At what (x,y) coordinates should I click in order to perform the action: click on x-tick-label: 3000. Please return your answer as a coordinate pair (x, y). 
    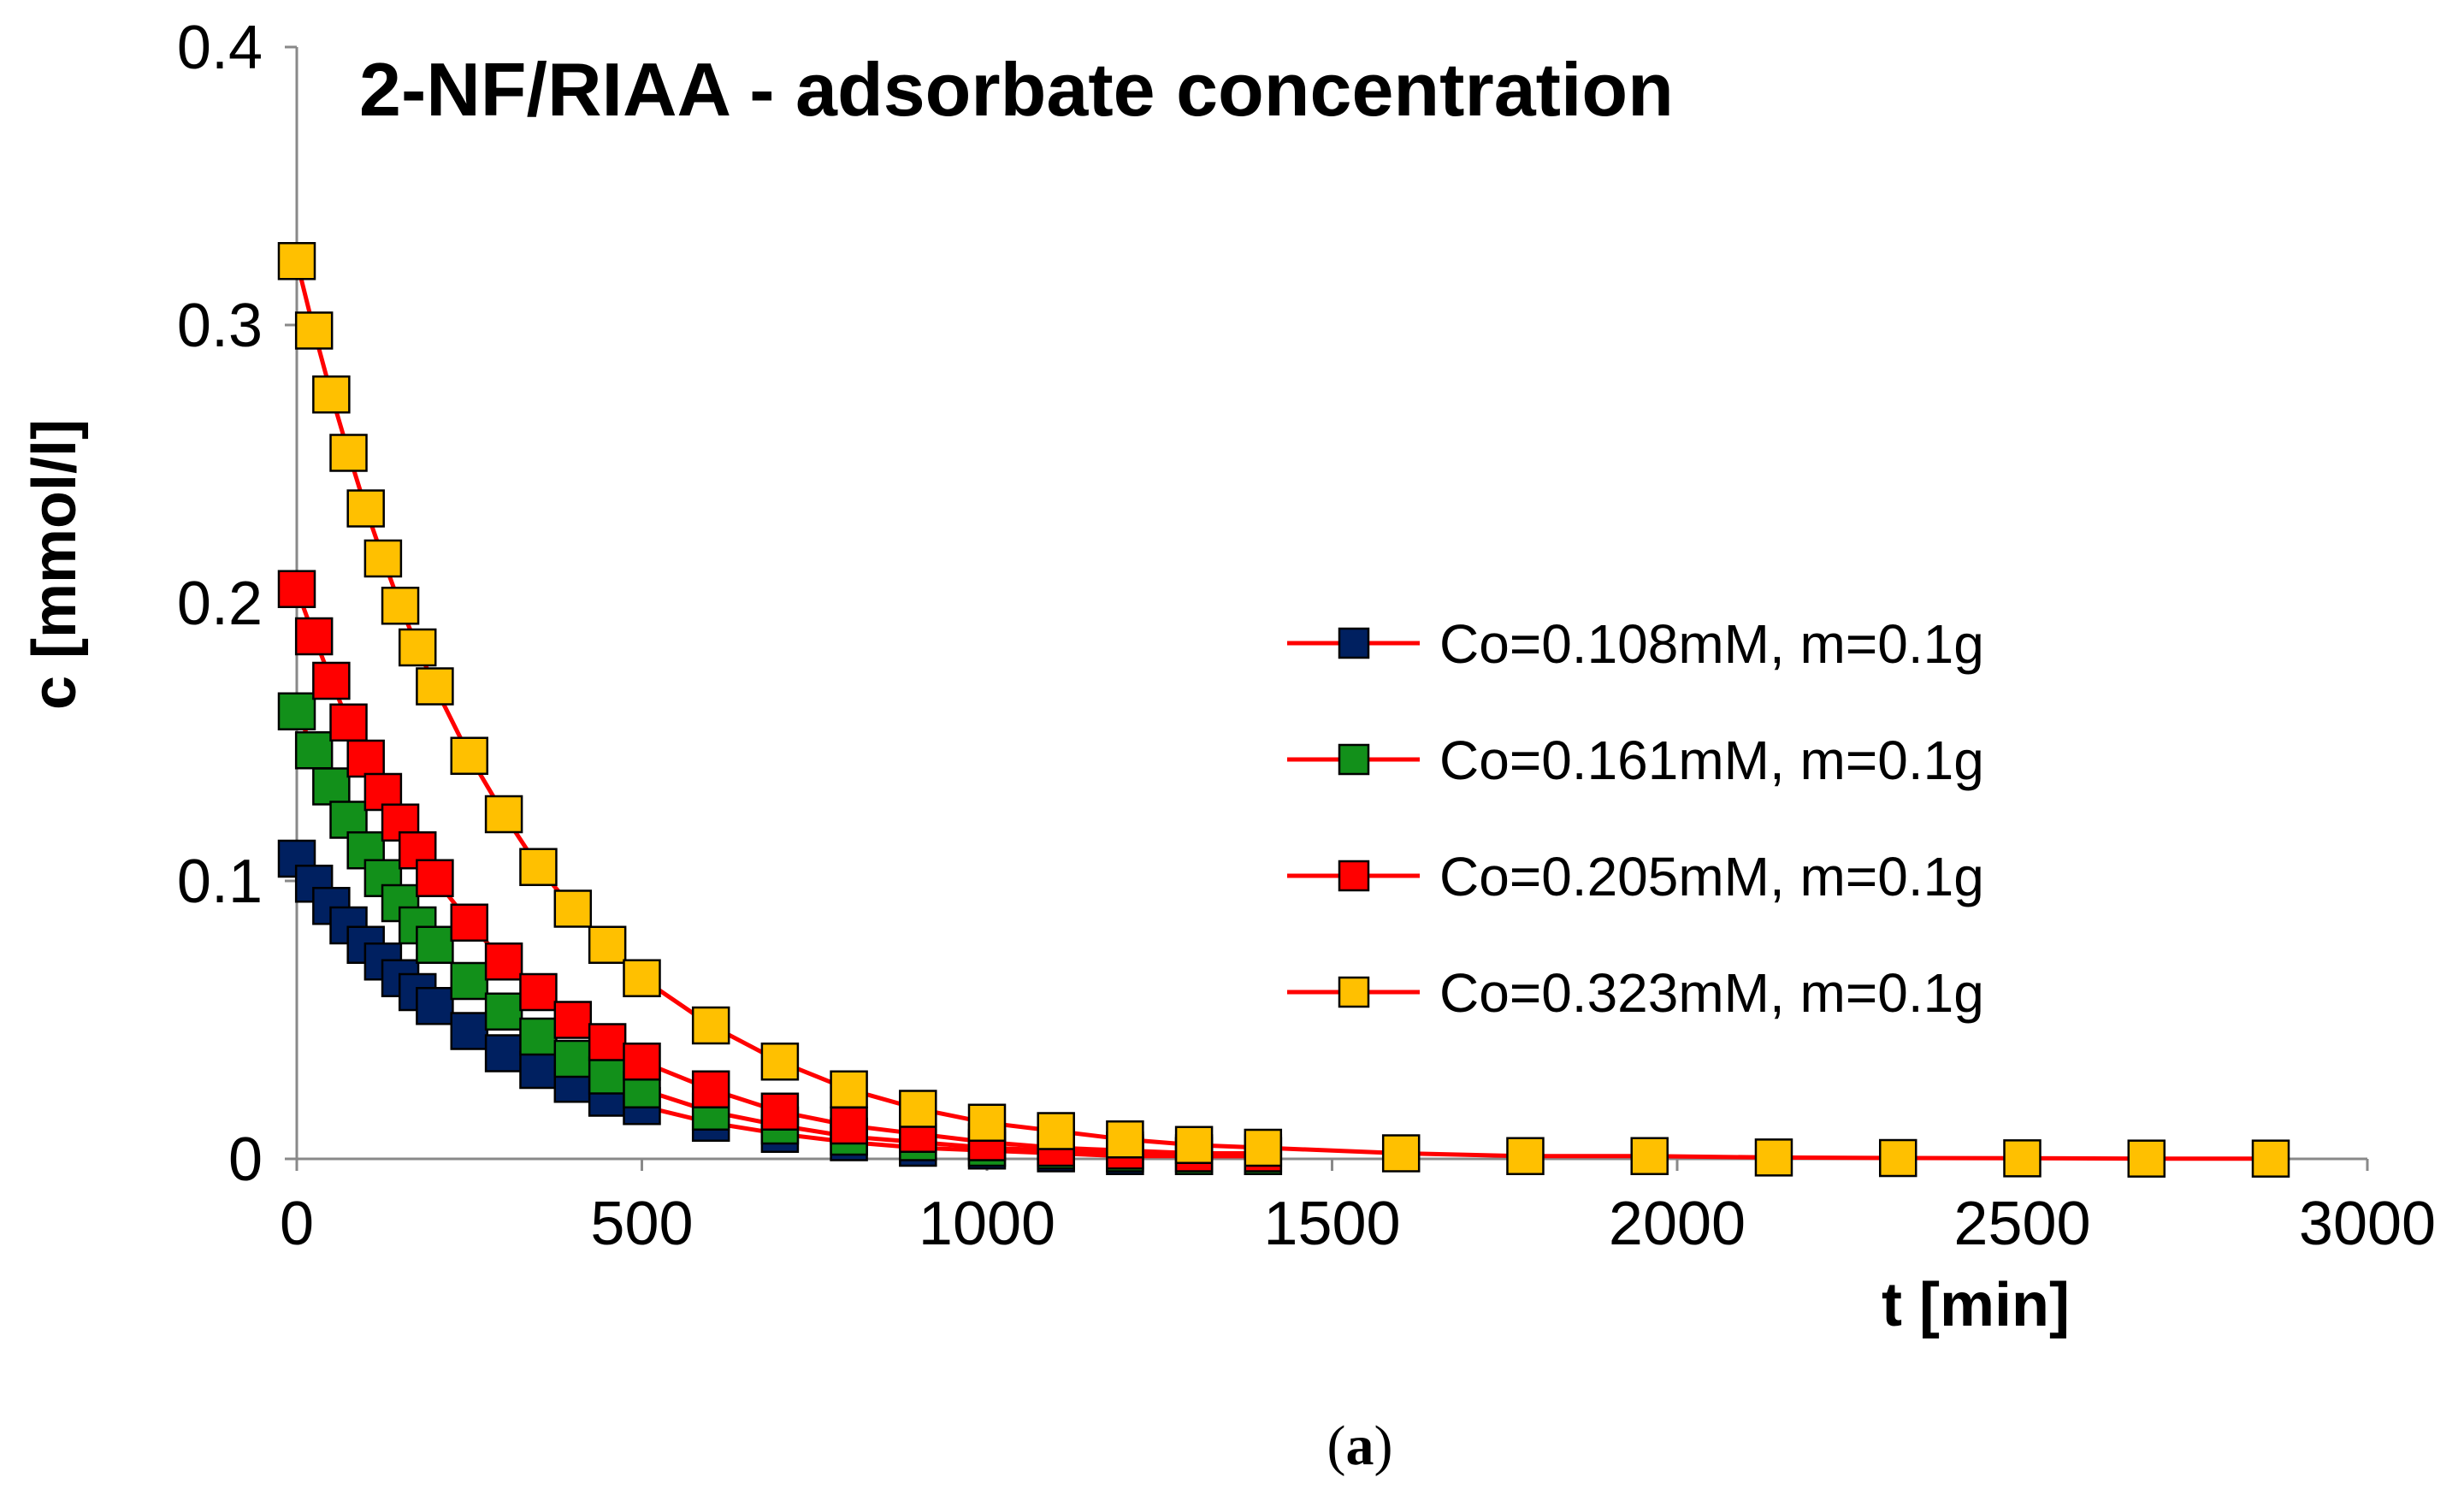
    Looking at the image, I should click on (2367, 1224).